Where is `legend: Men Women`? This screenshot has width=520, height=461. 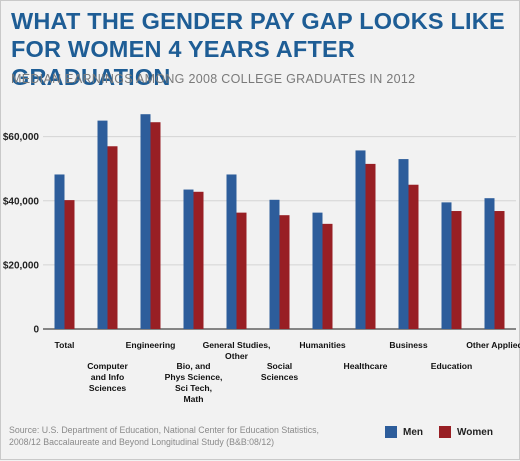 legend: Men Women is located at coordinates (447, 432).